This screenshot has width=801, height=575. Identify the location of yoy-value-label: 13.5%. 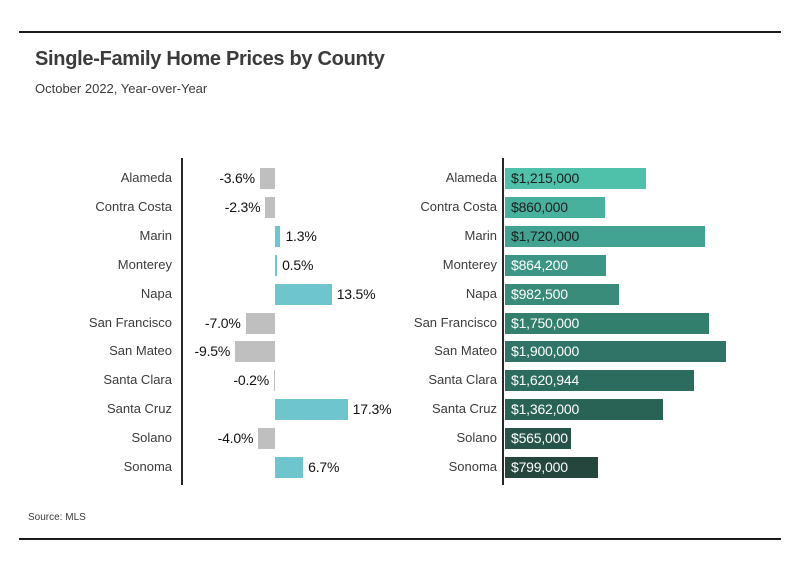
(356, 293).